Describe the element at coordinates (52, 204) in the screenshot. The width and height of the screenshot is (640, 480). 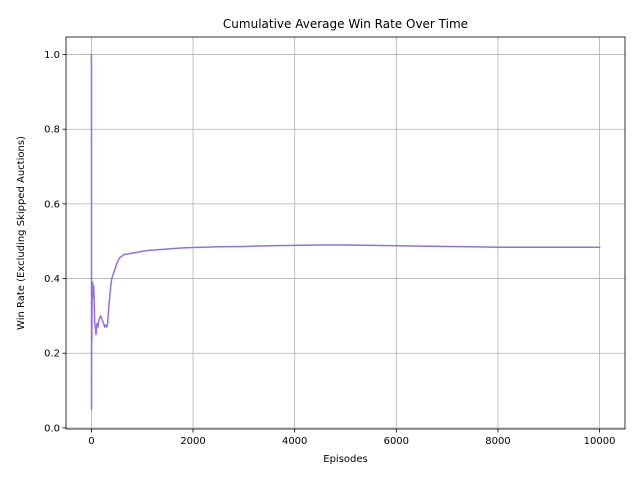
I see `y-tick-label: 0.6` at that location.